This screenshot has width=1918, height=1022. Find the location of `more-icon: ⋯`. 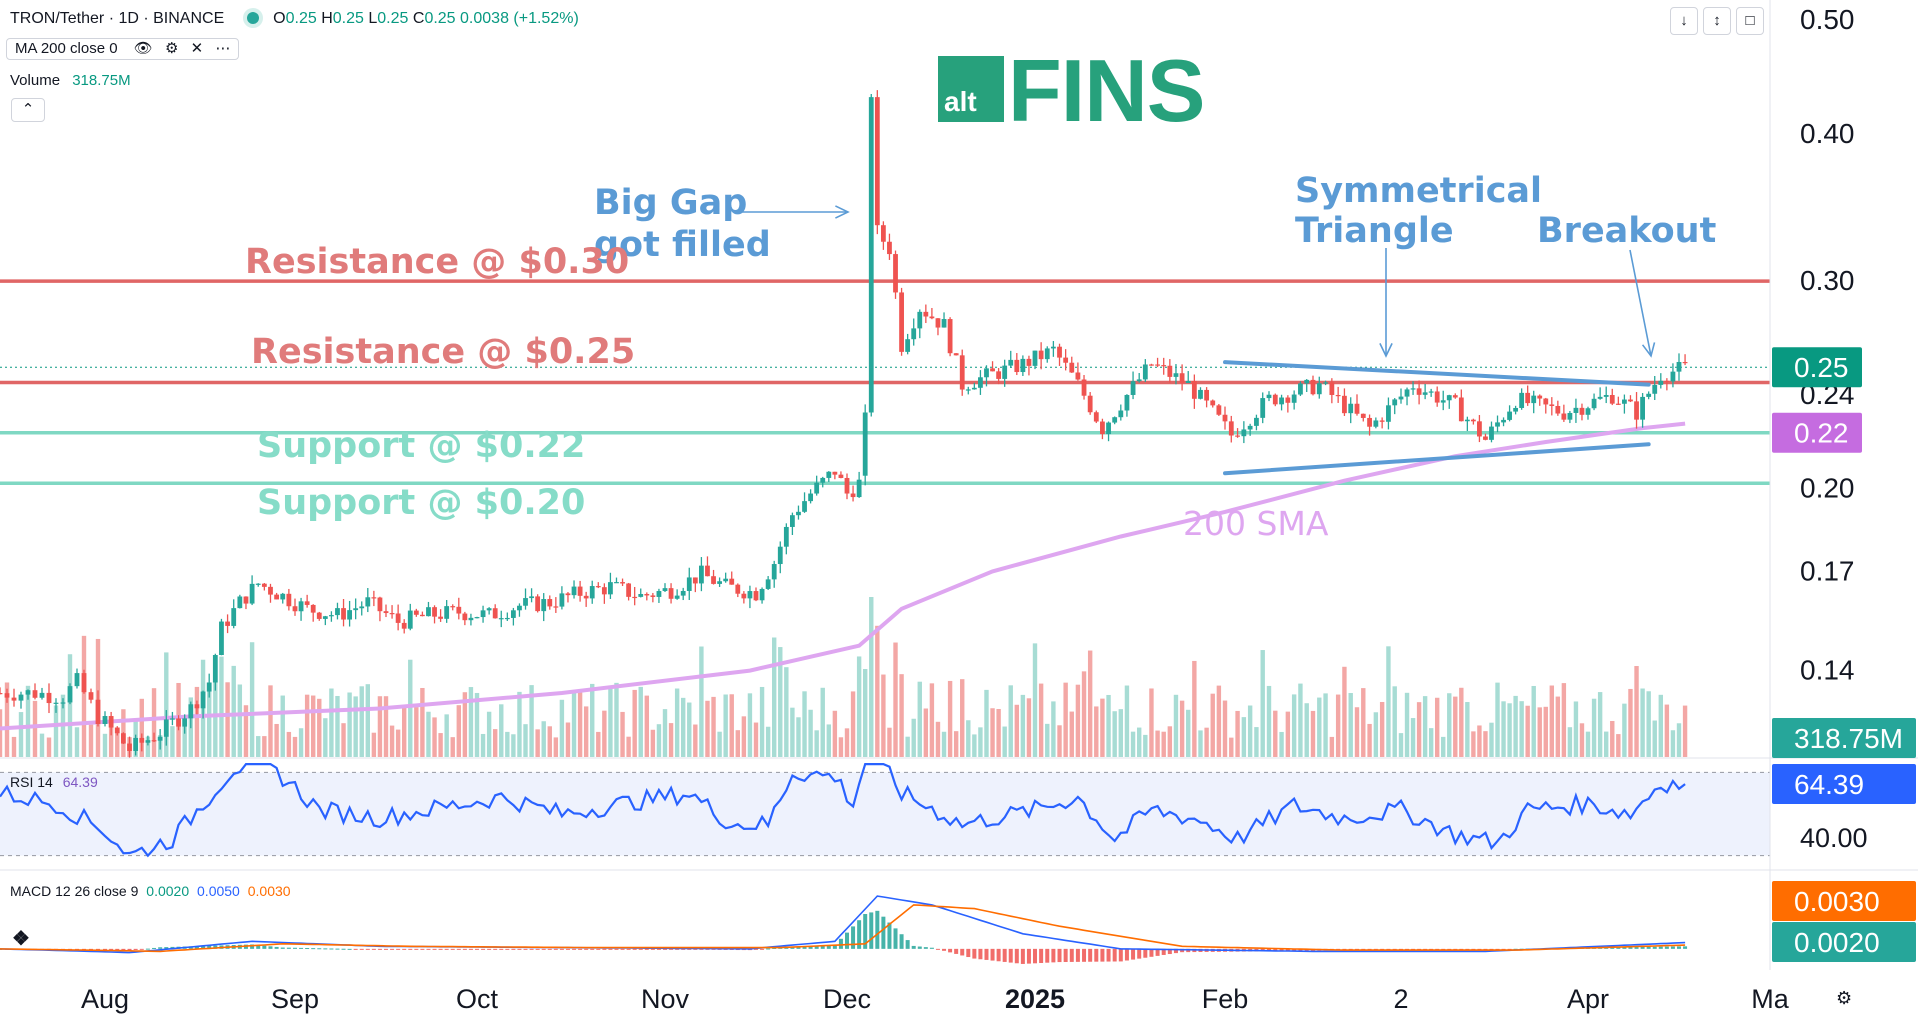

more-icon: ⋯ is located at coordinates (223, 48).